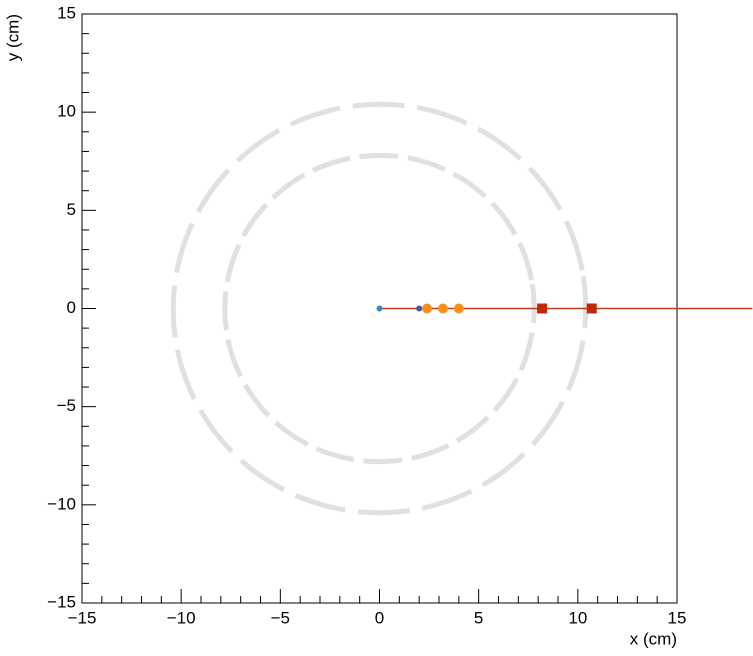  Describe the element at coordinates (12, 37) in the screenshot. I see `y-axis-label: y (cm)` at that location.